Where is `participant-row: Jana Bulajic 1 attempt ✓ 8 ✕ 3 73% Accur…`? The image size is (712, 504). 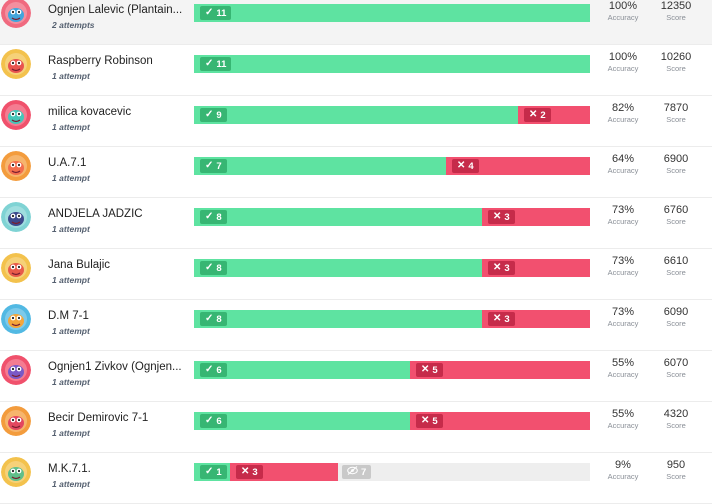
participant-row: Jana Bulajic 1 attempt ✓ 8 ✕ 3 73% Accur… is located at coordinates (356, 274).